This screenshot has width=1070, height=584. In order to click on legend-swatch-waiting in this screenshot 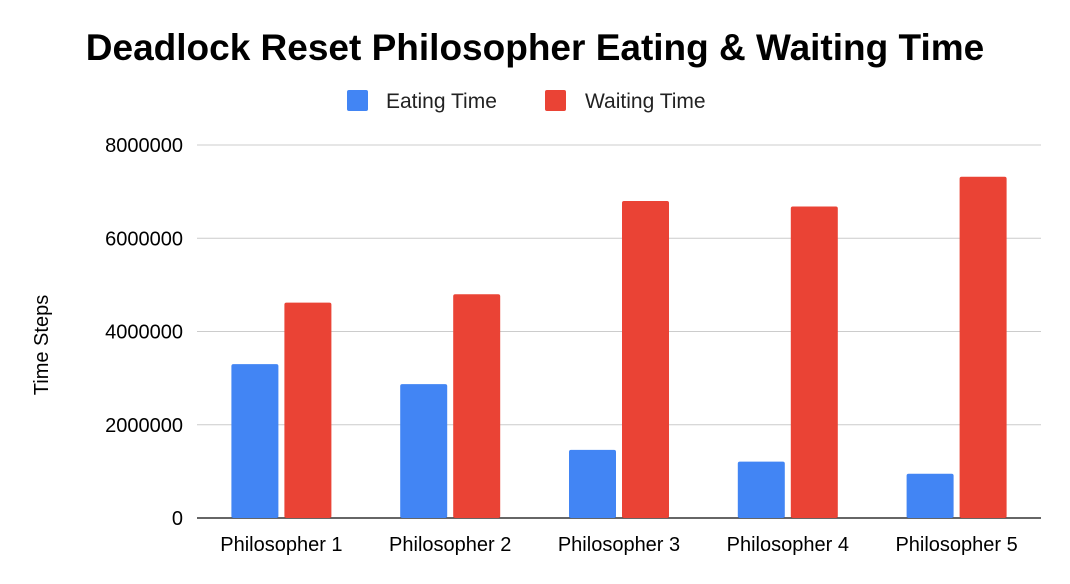, I will do `click(555, 100)`.